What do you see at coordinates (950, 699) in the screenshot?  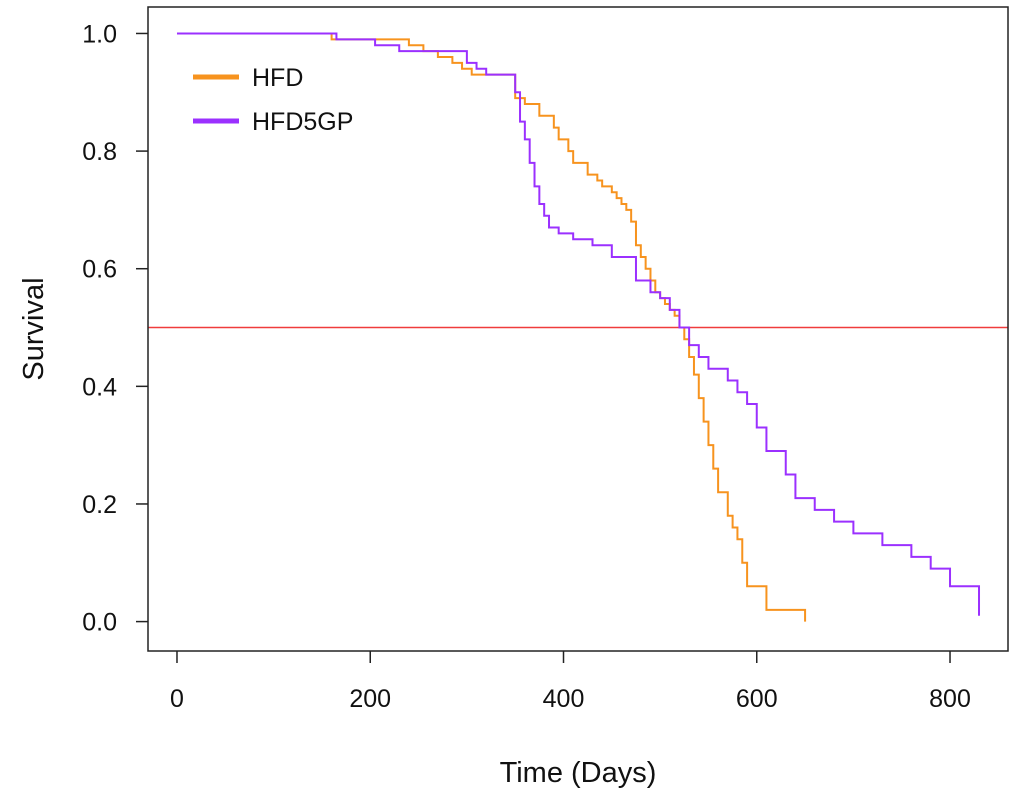 I see `x-tick-label: 800` at bounding box center [950, 699].